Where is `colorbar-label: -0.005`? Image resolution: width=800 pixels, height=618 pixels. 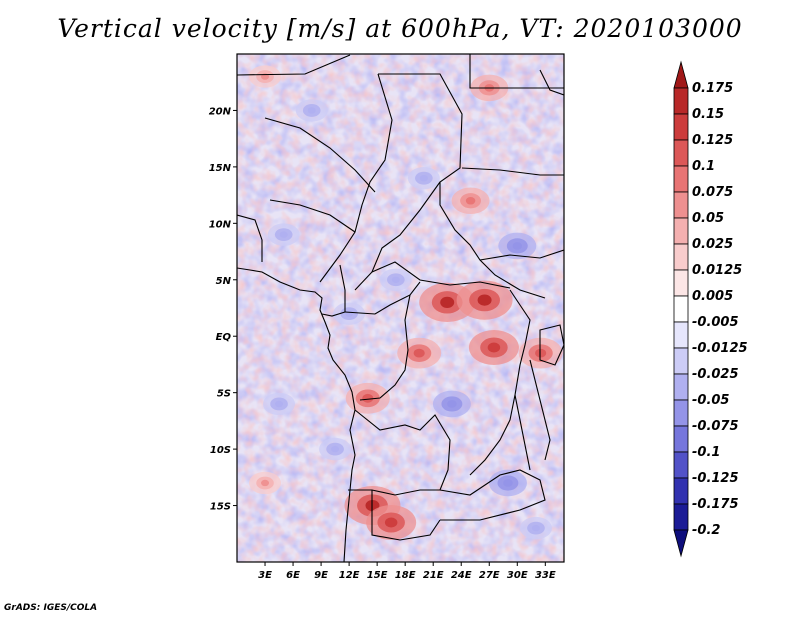 colorbar-label: -0.005 is located at coordinates (715, 322).